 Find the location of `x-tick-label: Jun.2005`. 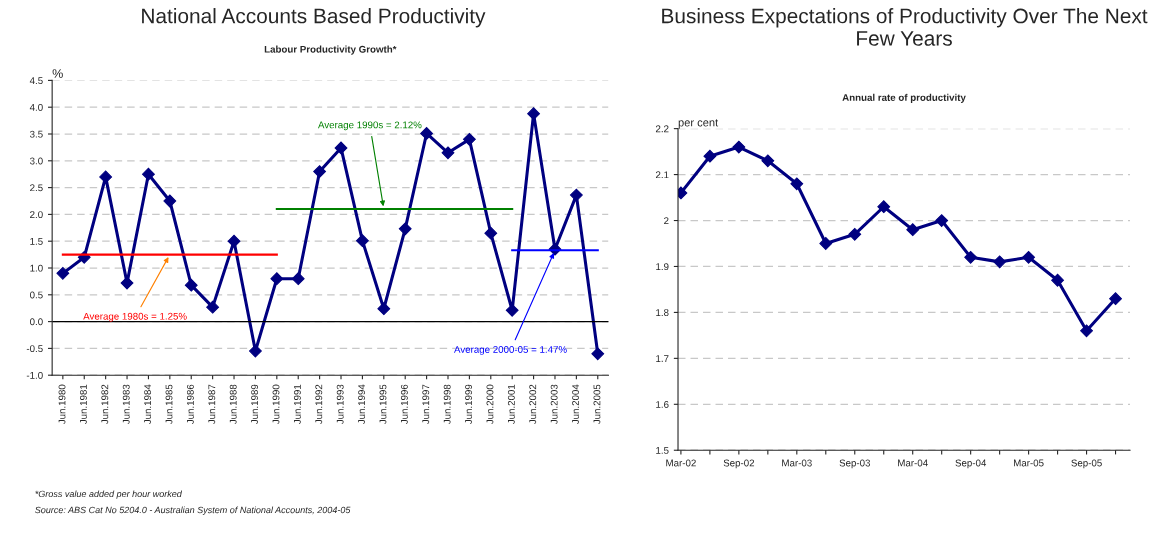

x-tick-label: Jun.2005 is located at coordinates (597, 404).